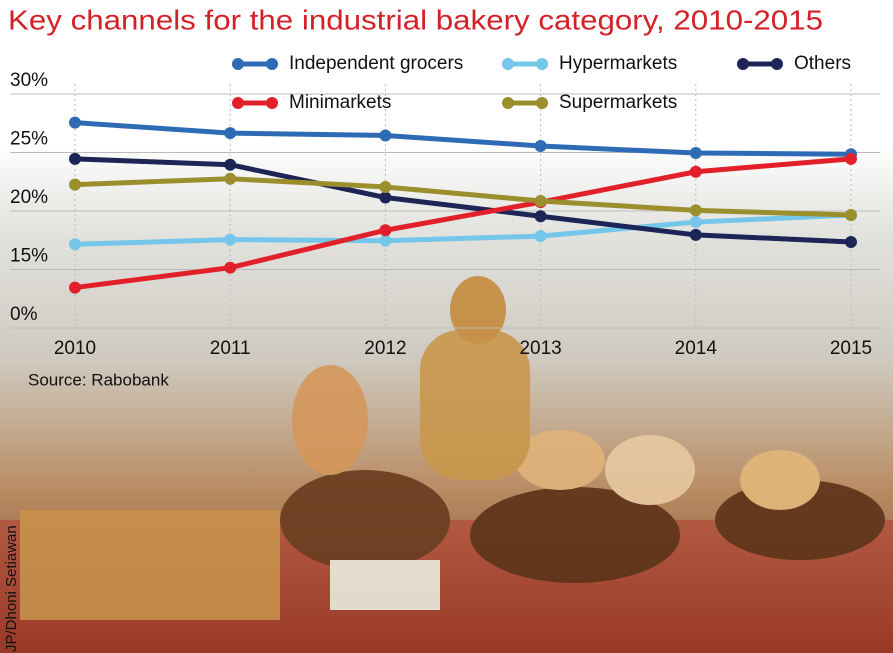 This screenshot has height=653, width=893. What do you see at coordinates (385, 348) in the screenshot?
I see `x-tick-label: 2012` at bounding box center [385, 348].